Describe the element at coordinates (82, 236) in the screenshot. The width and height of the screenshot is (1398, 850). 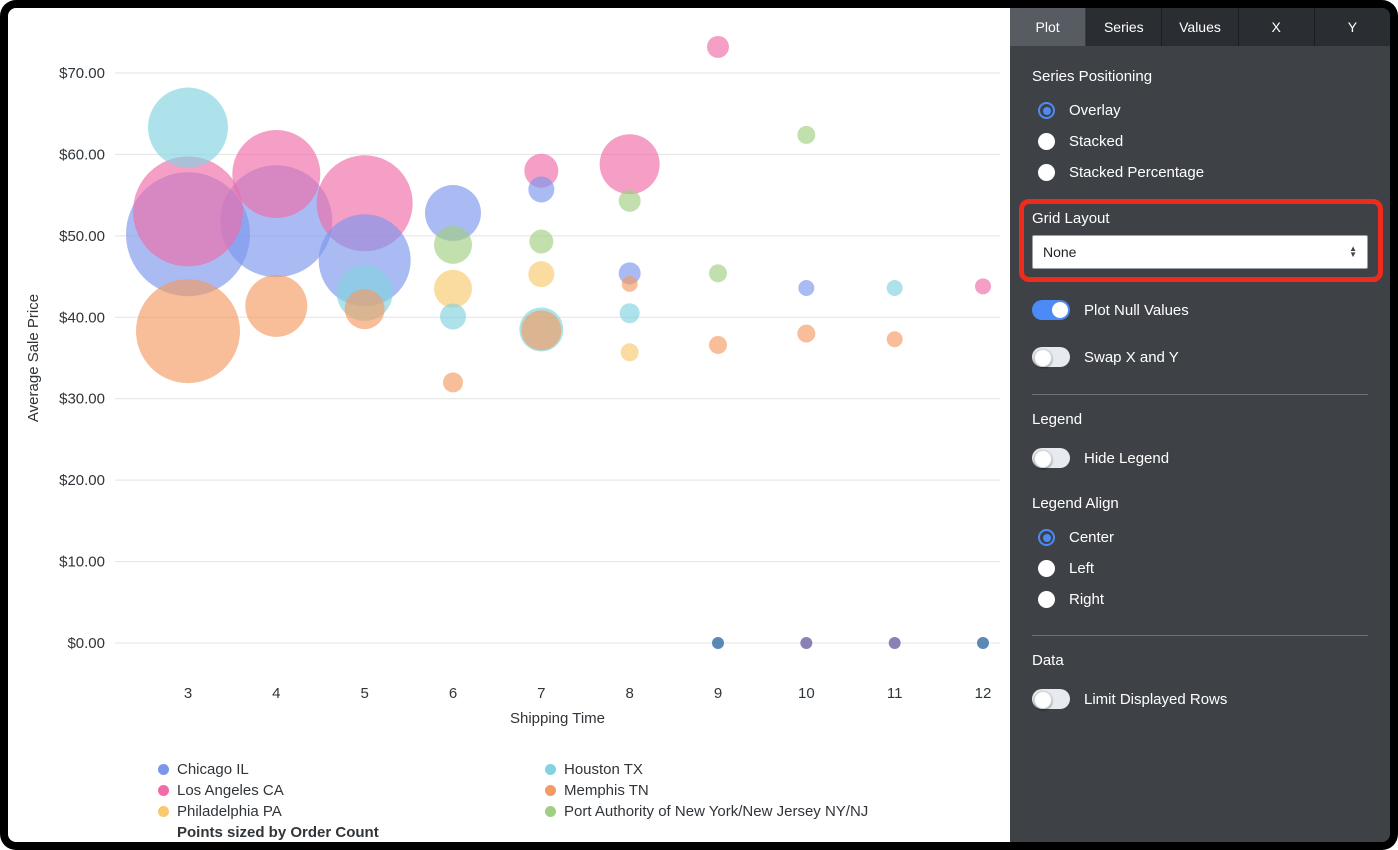
I see `y-tick-label: $50.00` at that location.